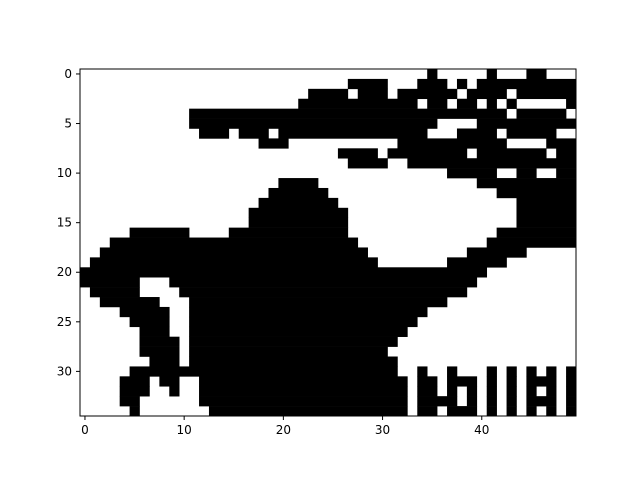 This screenshot has width=640, height=480. What do you see at coordinates (64, 272) in the screenshot?
I see `y-tick-label: 20` at bounding box center [64, 272].